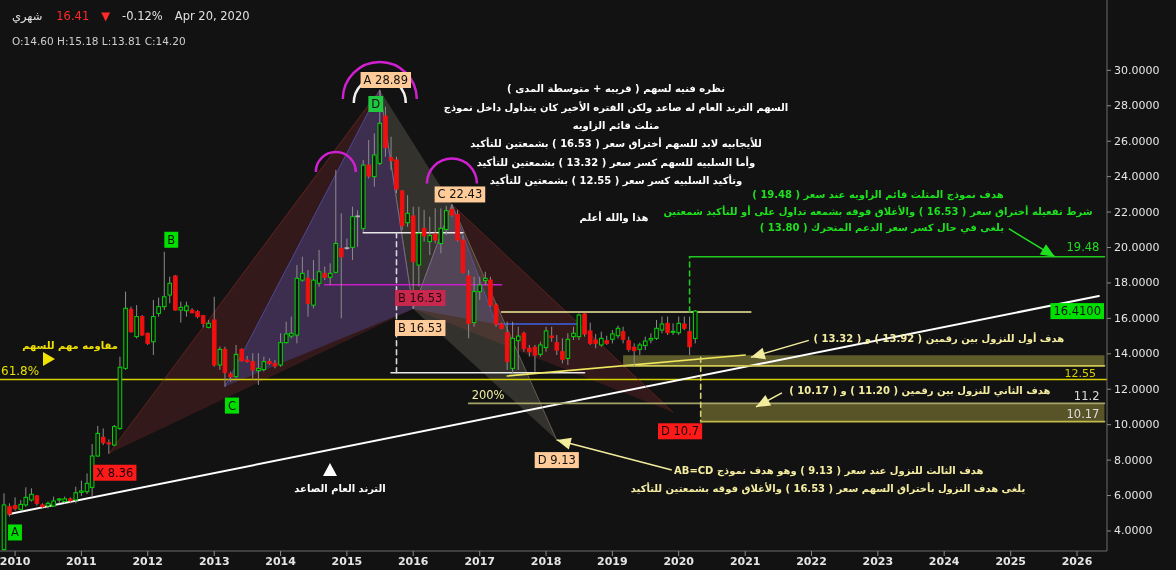 The width and height of the screenshot is (1176, 570). What do you see at coordinates (148, 561) in the screenshot?
I see `x-tick-label: 2012` at bounding box center [148, 561].